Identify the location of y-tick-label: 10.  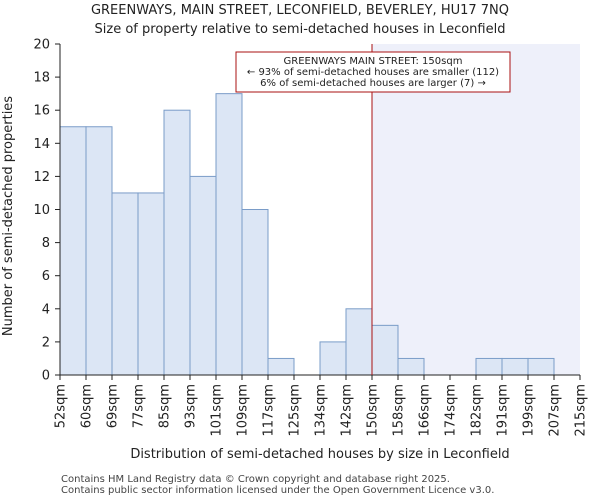
(41, 210).